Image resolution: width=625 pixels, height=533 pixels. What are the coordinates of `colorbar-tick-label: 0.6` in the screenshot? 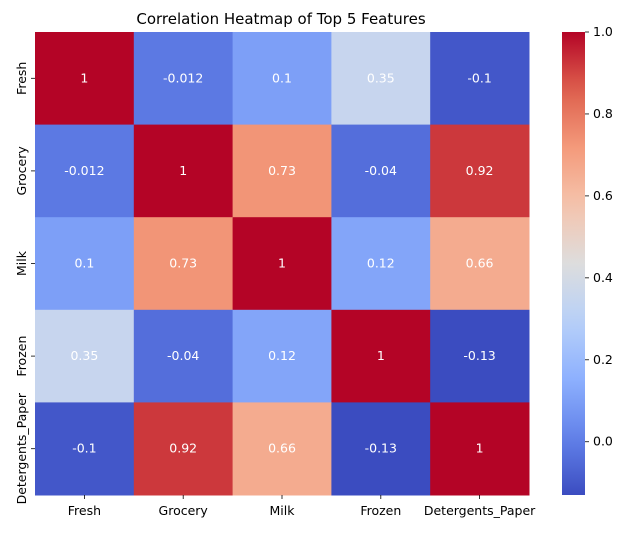 It's located at (603, 195).